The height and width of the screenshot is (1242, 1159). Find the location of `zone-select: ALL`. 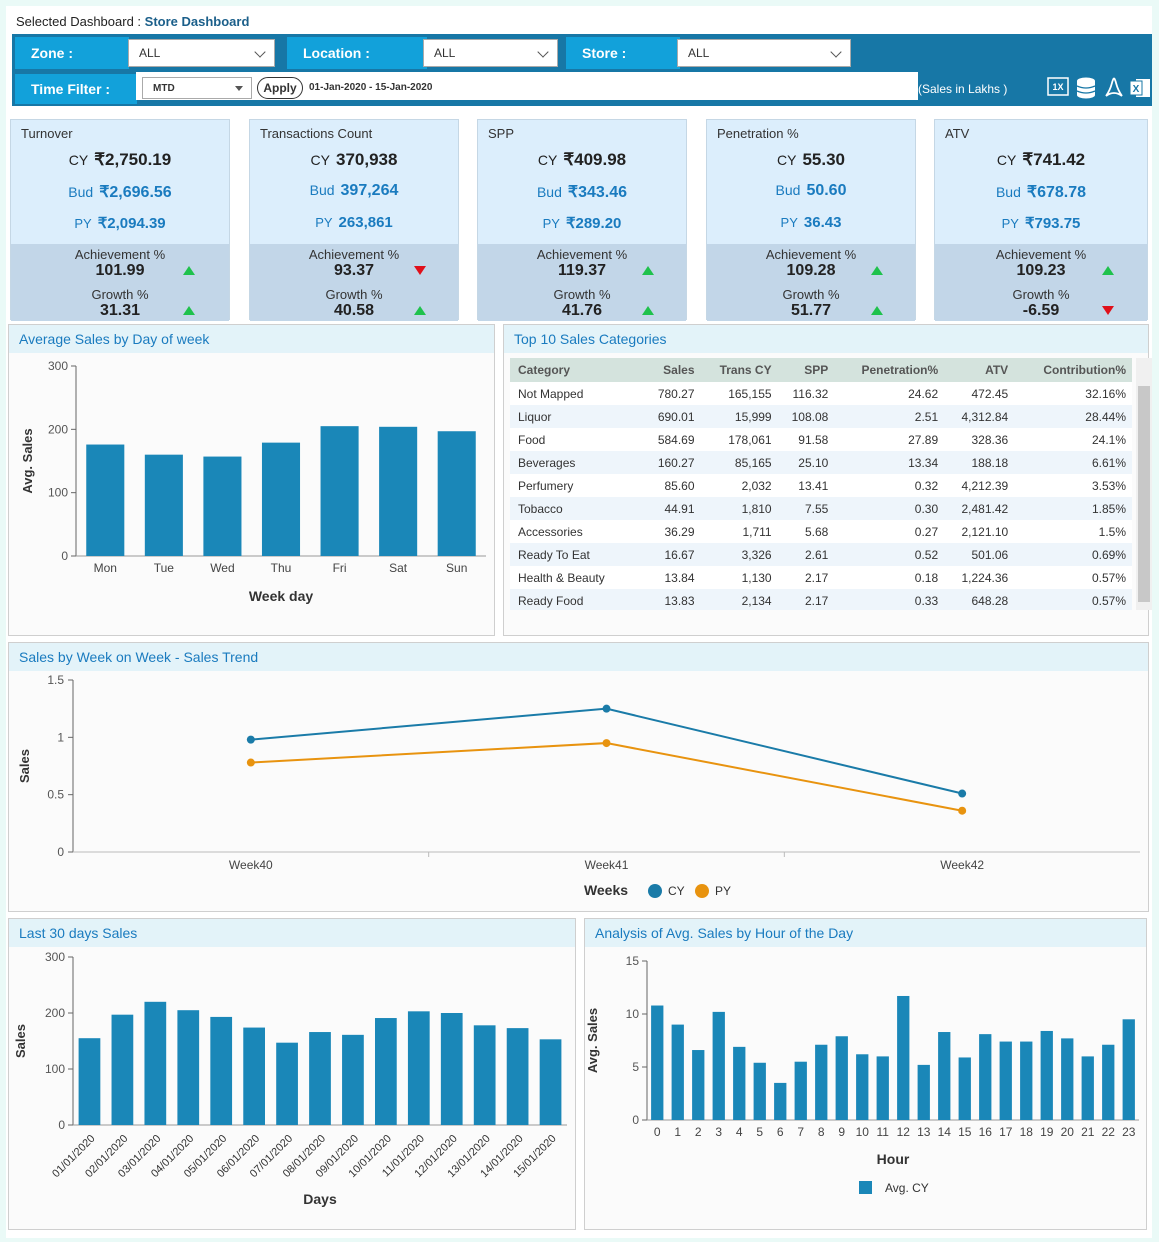

zone-select: ALL is located at coordinates (201, 53).